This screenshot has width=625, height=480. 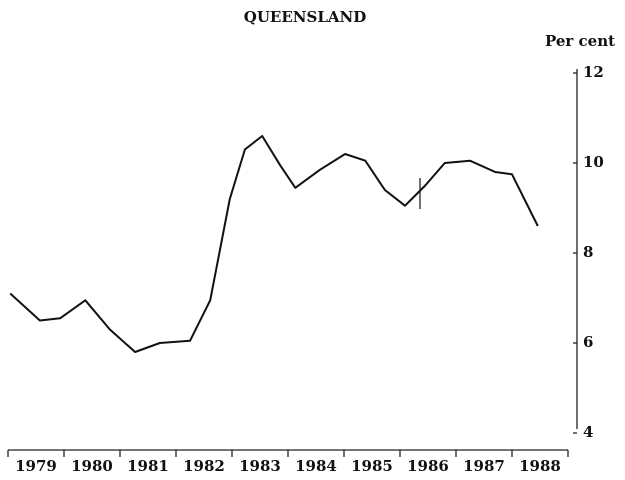 What do you see at coordinates (540, 466) in the screenshot?
I see `x-tick-label: 1988` at bounding box center [540, 466].